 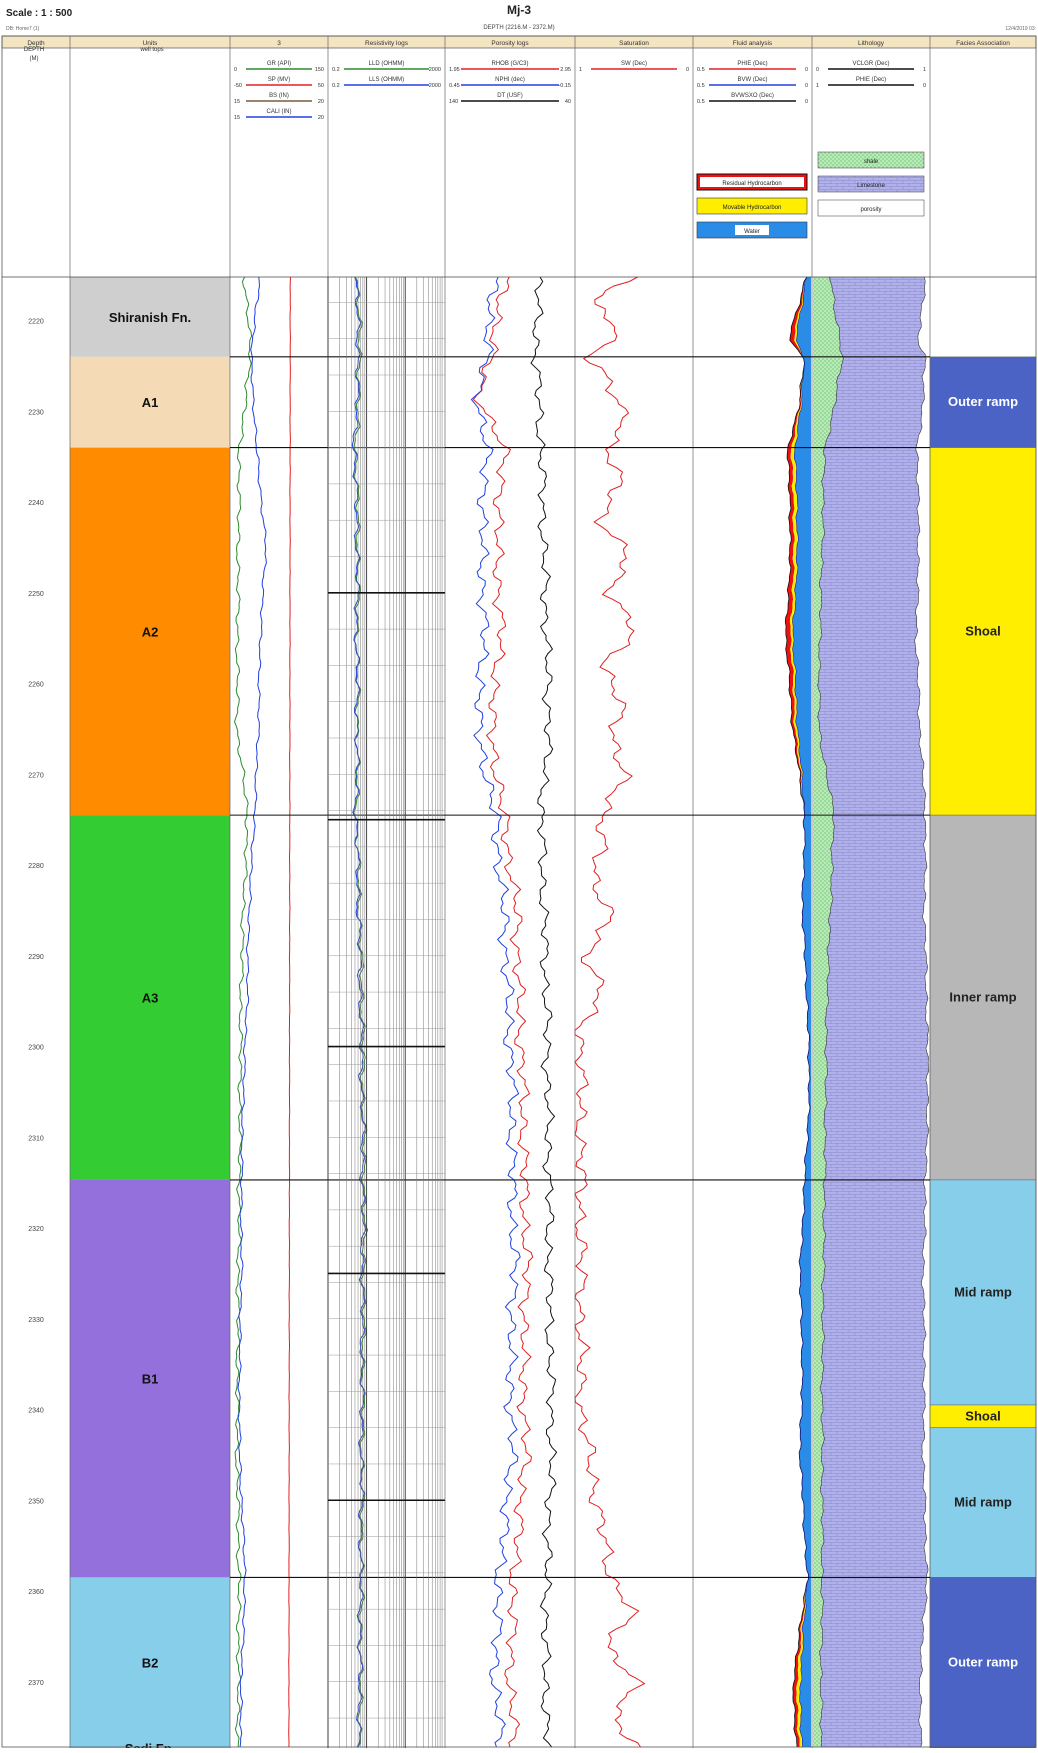 I want to click on depth-tick-label: 2280, so click(x=36, y=866).